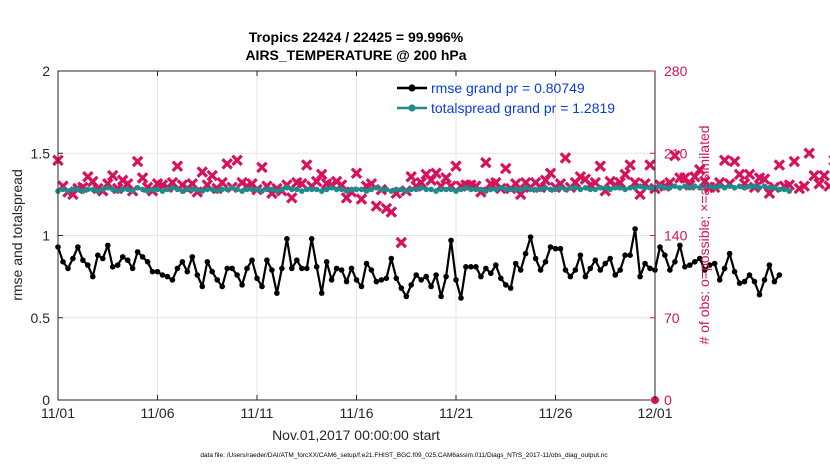 The height and width of the screenshot is (470, 830). Describe the element at coordinates (257, 413) in the screenshot. I see `x-tick-label: 11/11` at that location.